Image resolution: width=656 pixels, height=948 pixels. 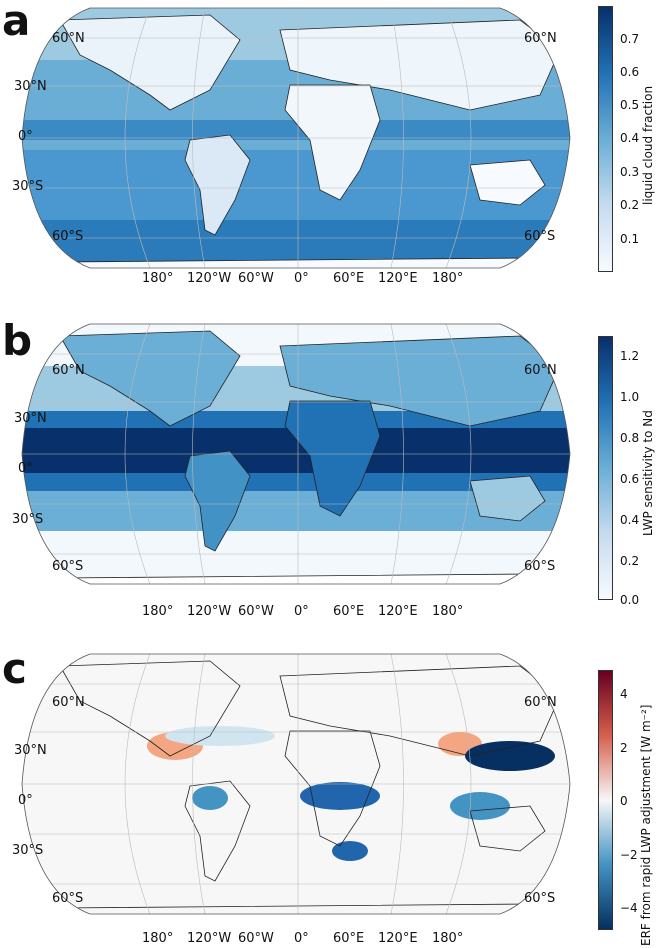 I want to click on colorbar-tick: 0.5, so click(x=630, y=105).